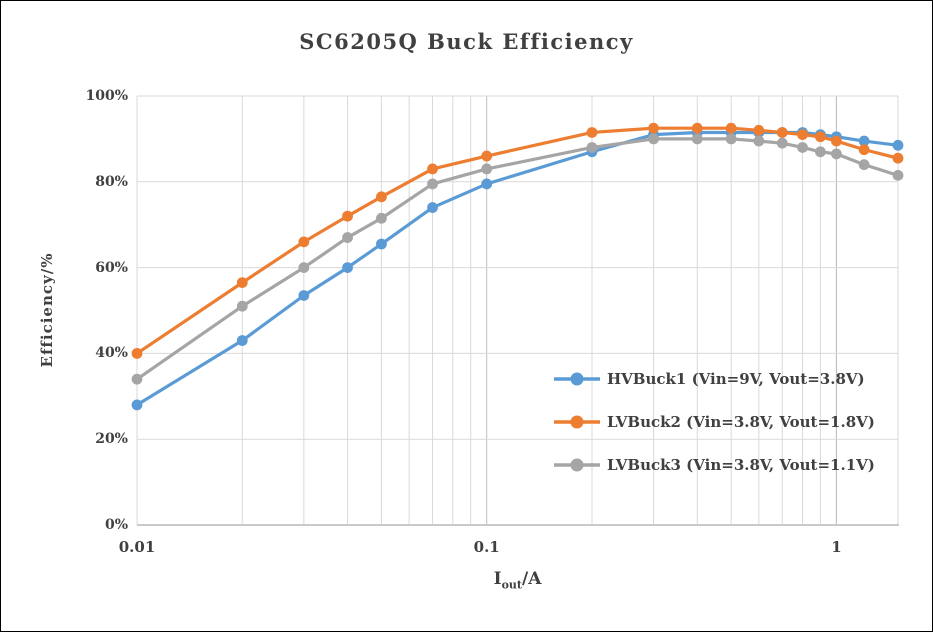  Describe the element at coordinates (836, 547) in the screenshot. I see `x-tick-label: 1` at that location.